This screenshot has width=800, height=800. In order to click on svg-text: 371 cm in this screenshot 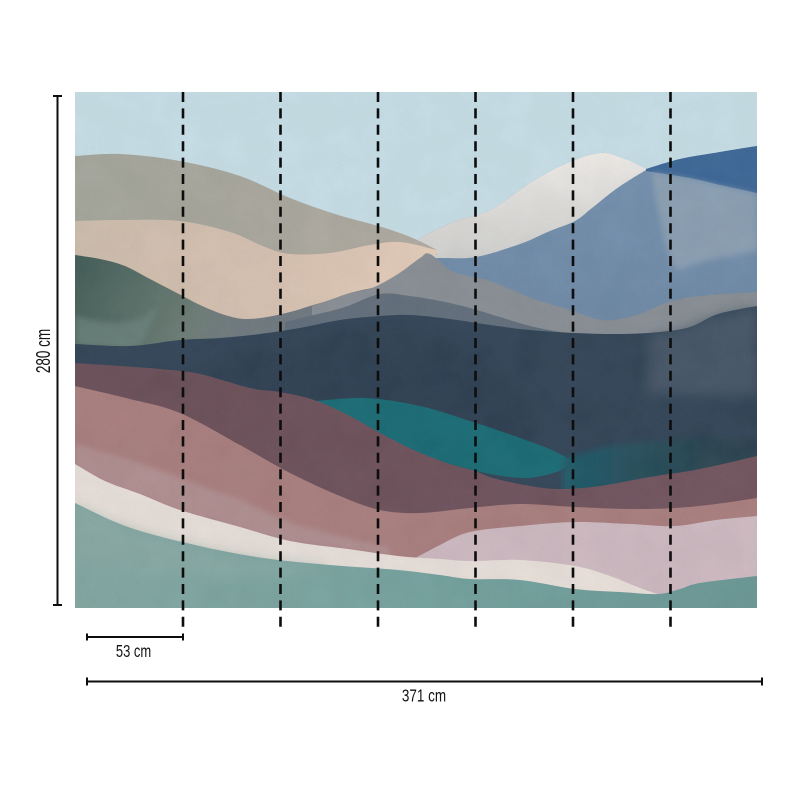, I will do `click(424, 696)`.